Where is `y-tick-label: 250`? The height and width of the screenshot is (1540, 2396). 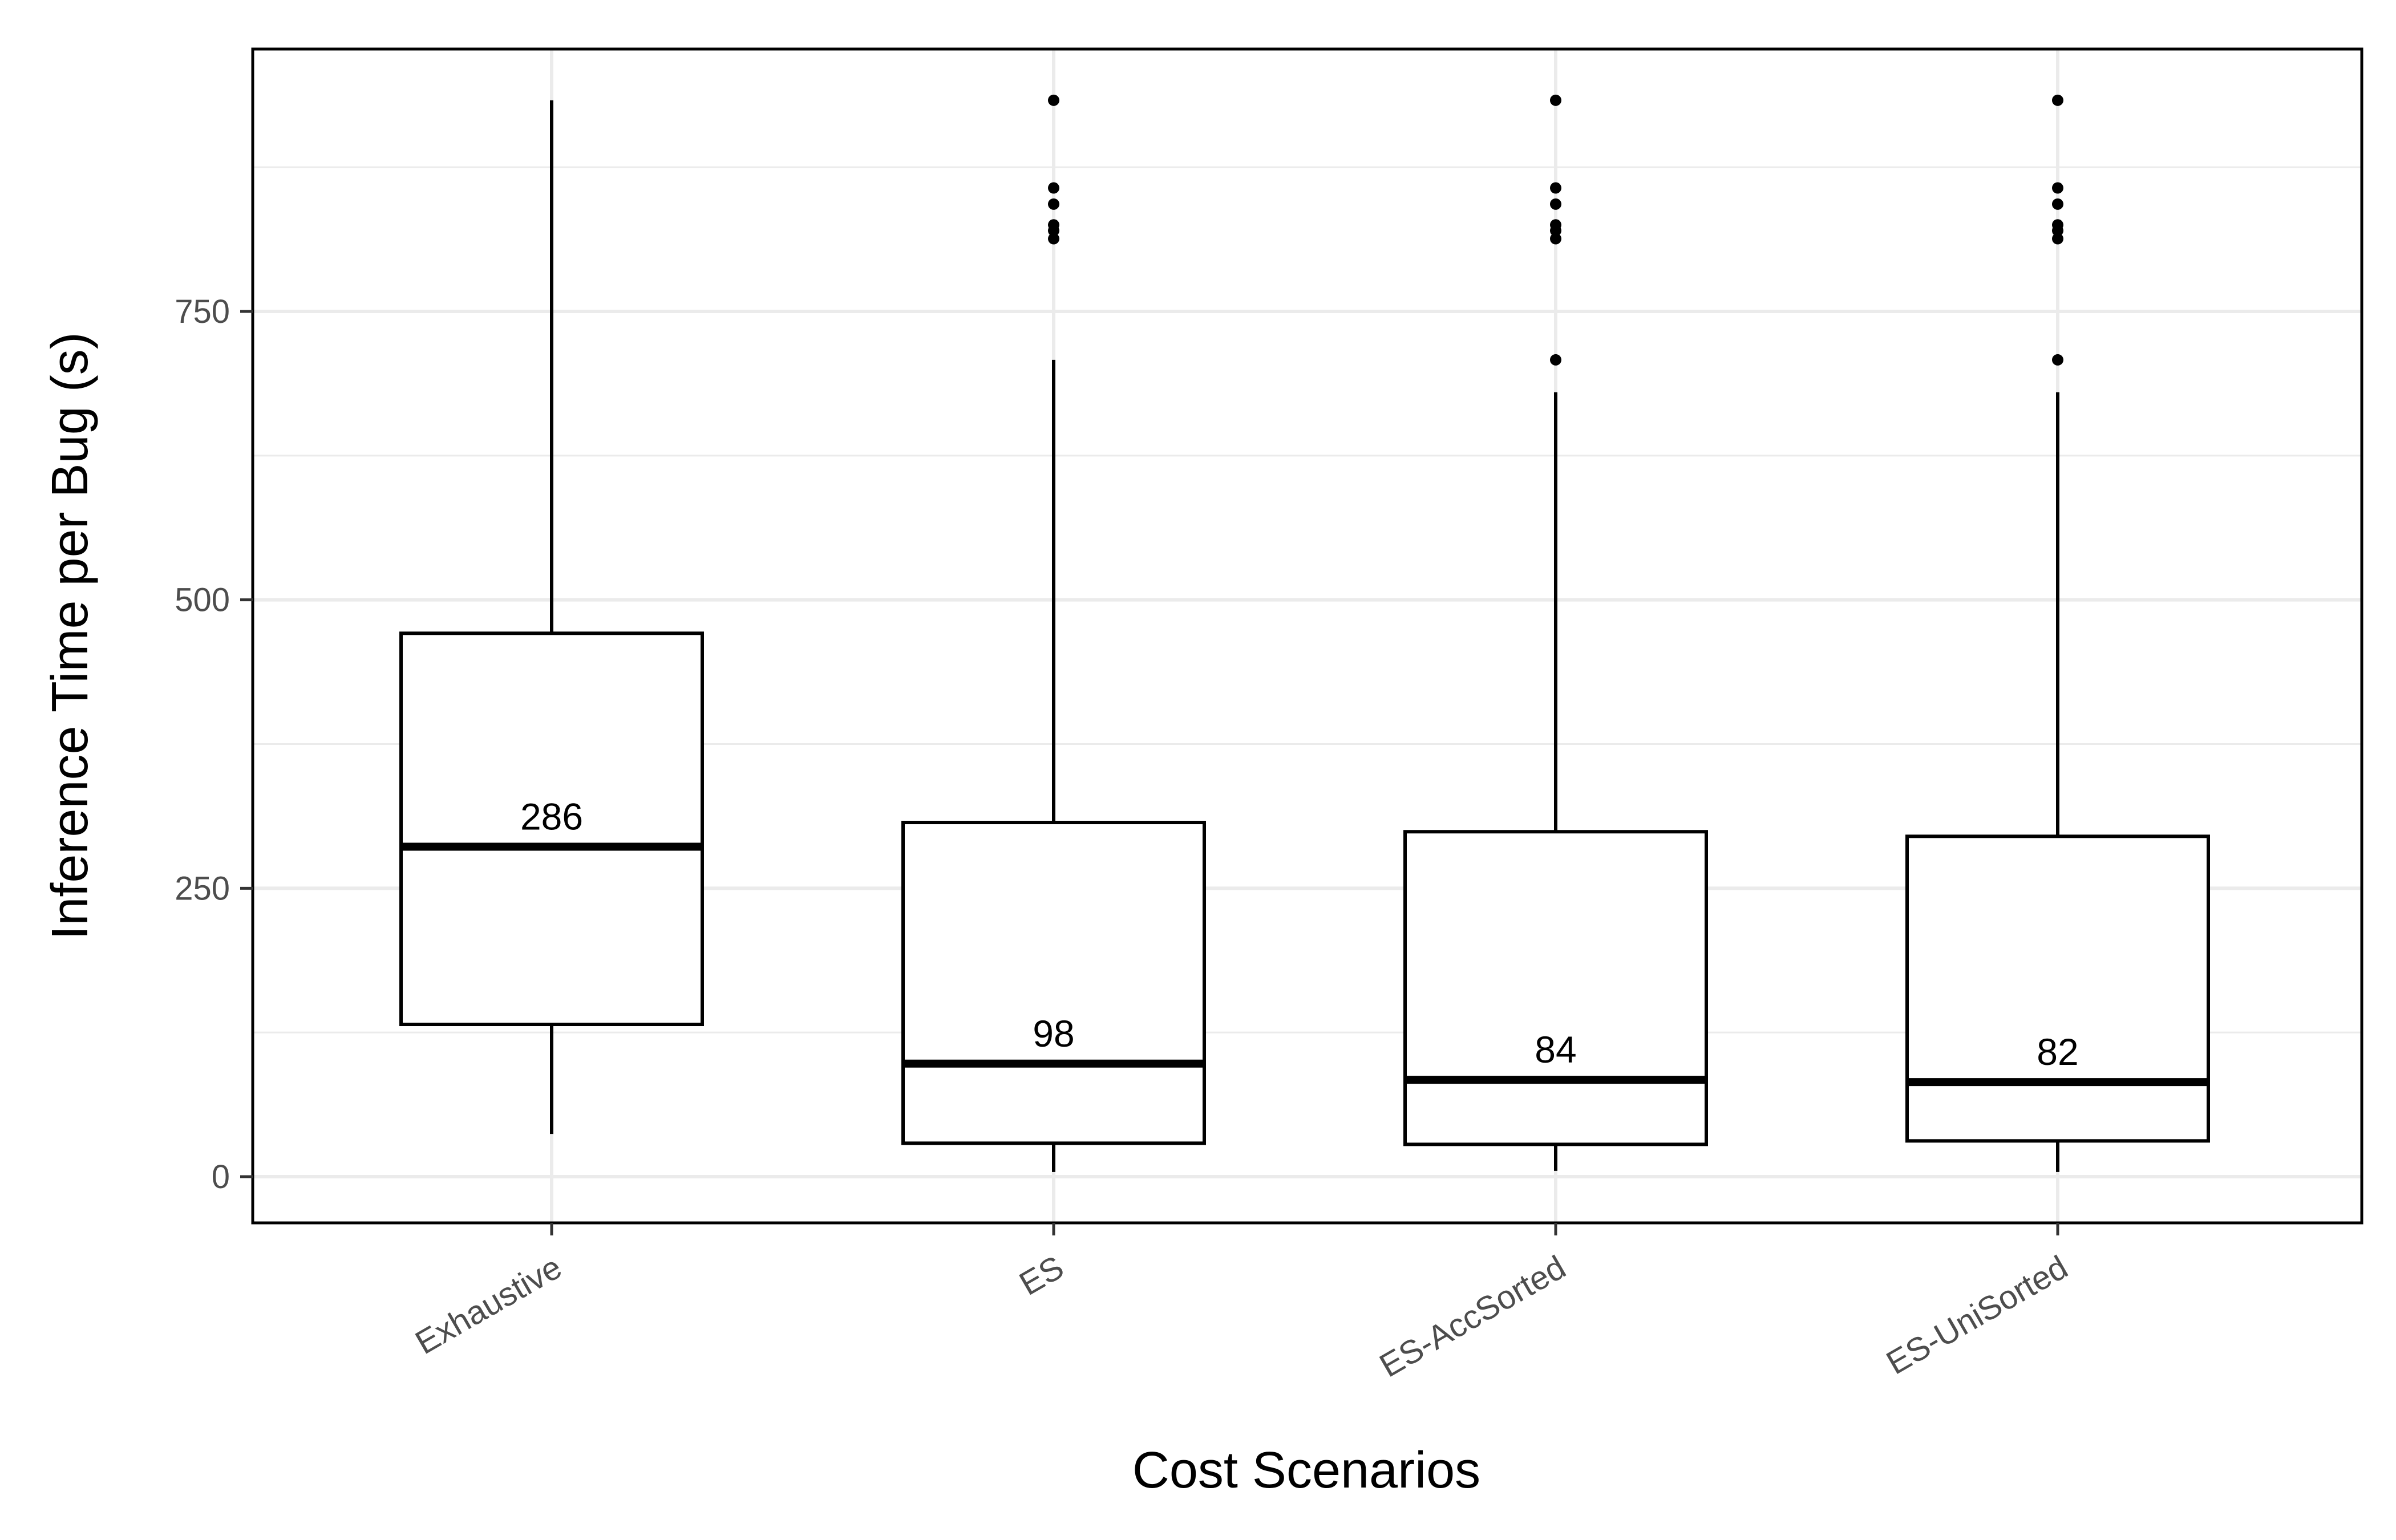 y-tick-label: 250 is located at coordinates (202, 889).